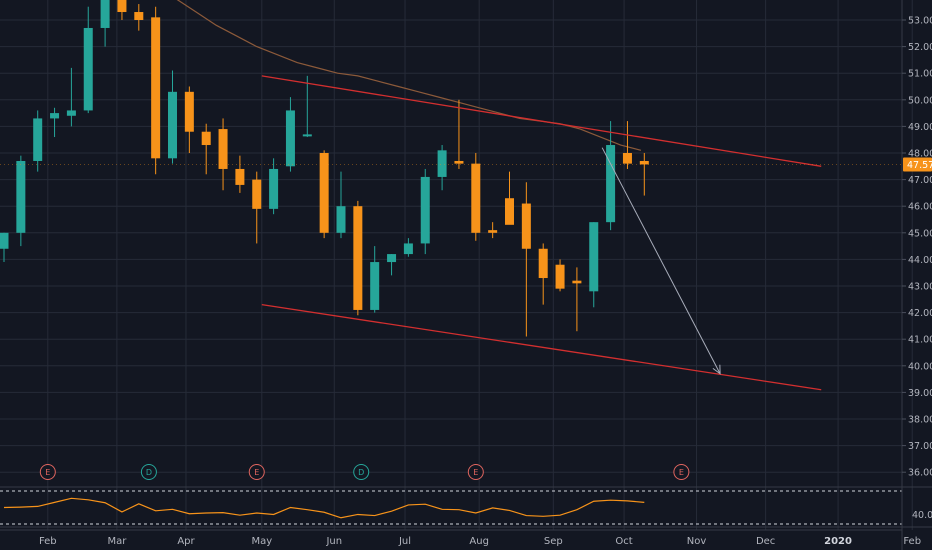 Image resolution: width=932 pixels, height=550 pixels. I want to click on projection-arrow-line, so click(661, 261).